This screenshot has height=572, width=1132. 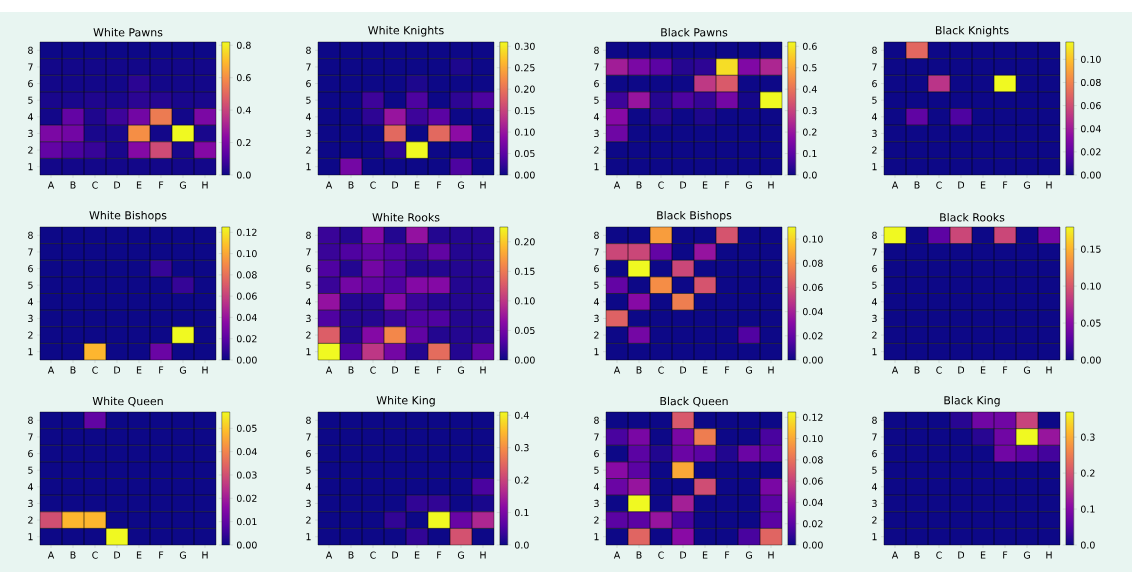 I want to click on chart-title: White Bishops, so click(x=128, y=216).